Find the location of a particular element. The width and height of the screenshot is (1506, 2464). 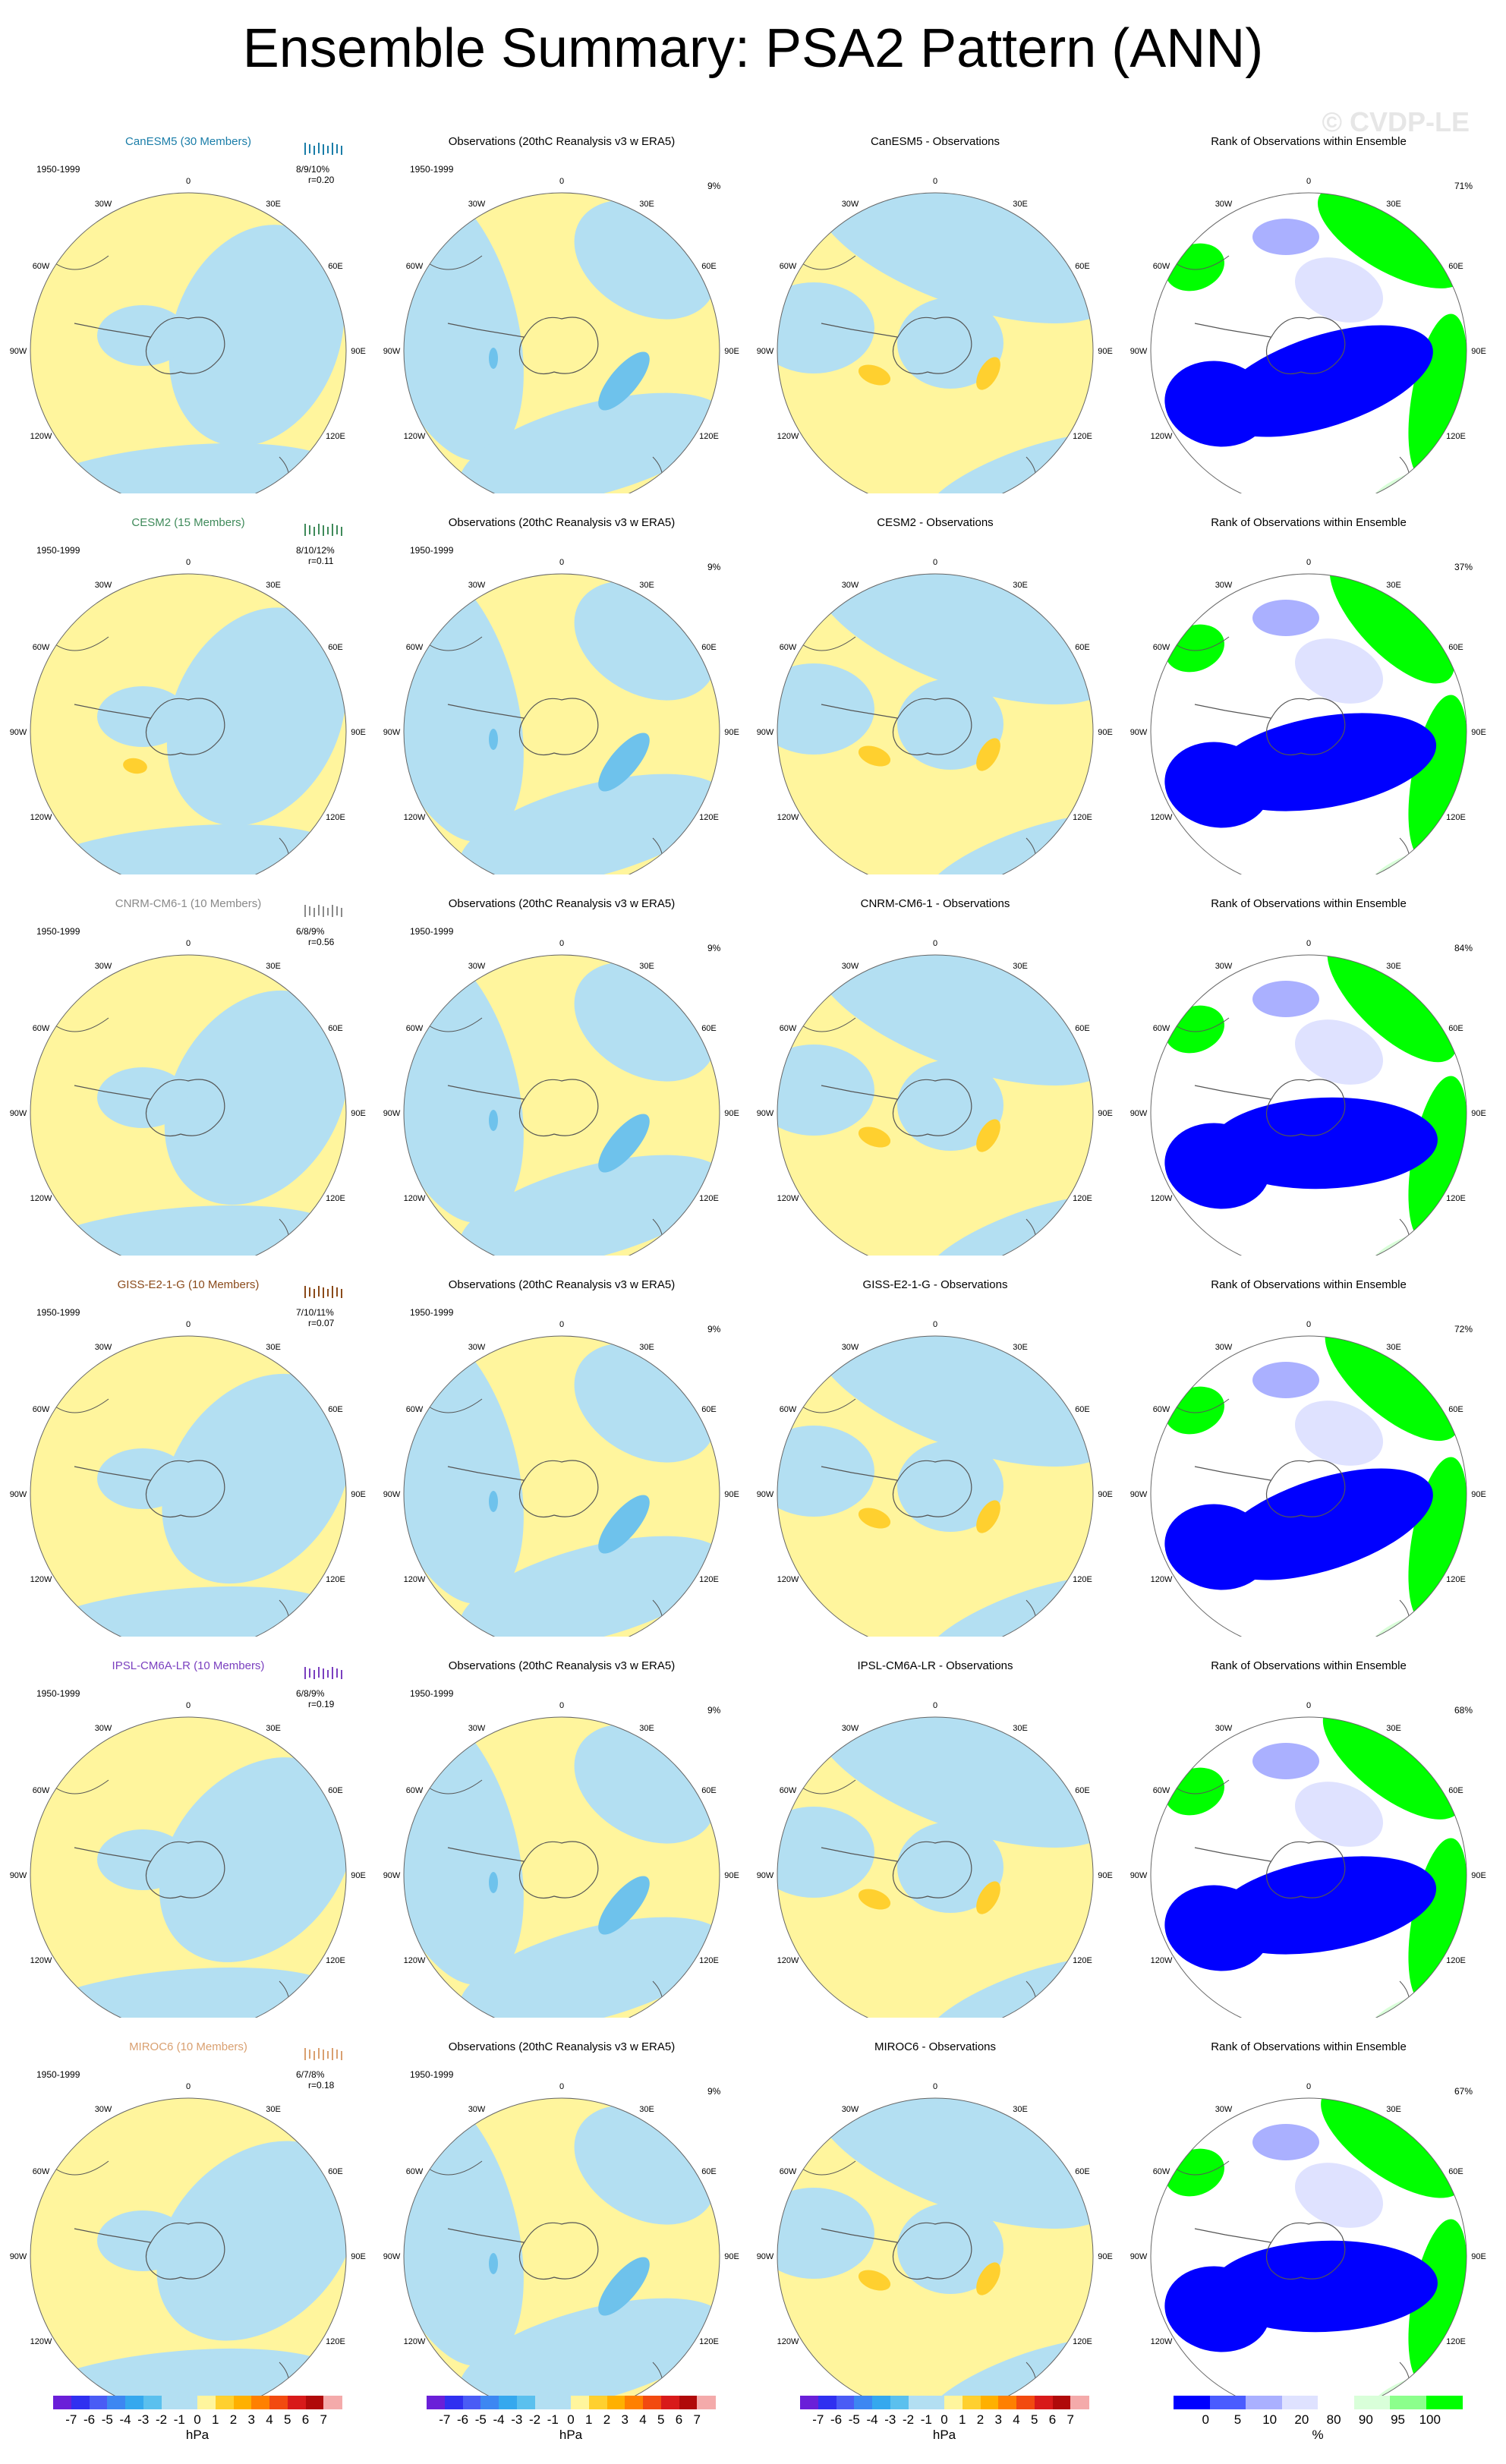

colorbar-tick-label: -4 is located at coordinates (125, 2419).